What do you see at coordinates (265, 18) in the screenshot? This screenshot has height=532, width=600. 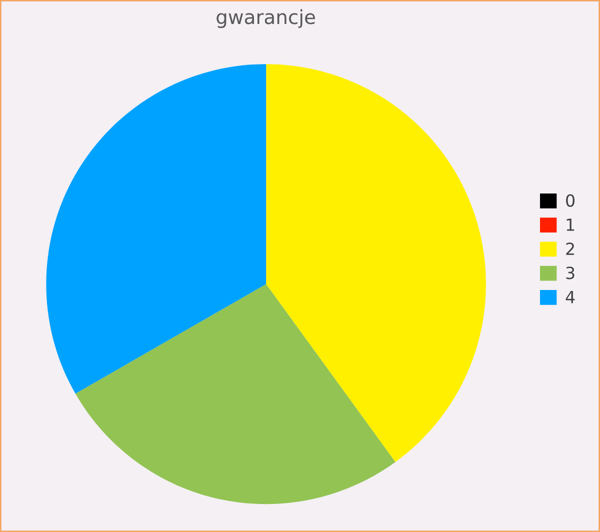 I see `chart-title: gwarancje` at bounding box center [265, 18].